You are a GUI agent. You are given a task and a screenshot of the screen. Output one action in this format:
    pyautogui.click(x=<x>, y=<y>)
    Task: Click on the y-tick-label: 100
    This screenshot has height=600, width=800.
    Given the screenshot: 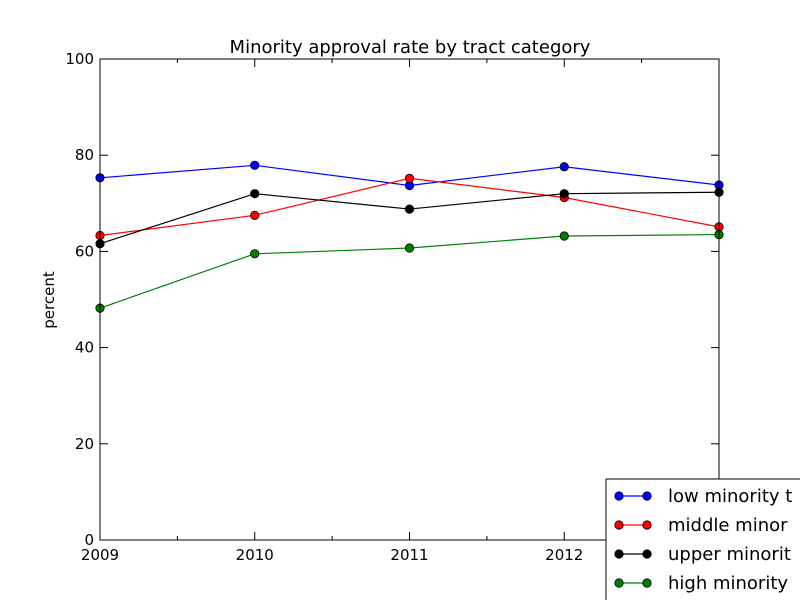 What is the action you would take?
    pyautogui.click(x=79, y=59)
    